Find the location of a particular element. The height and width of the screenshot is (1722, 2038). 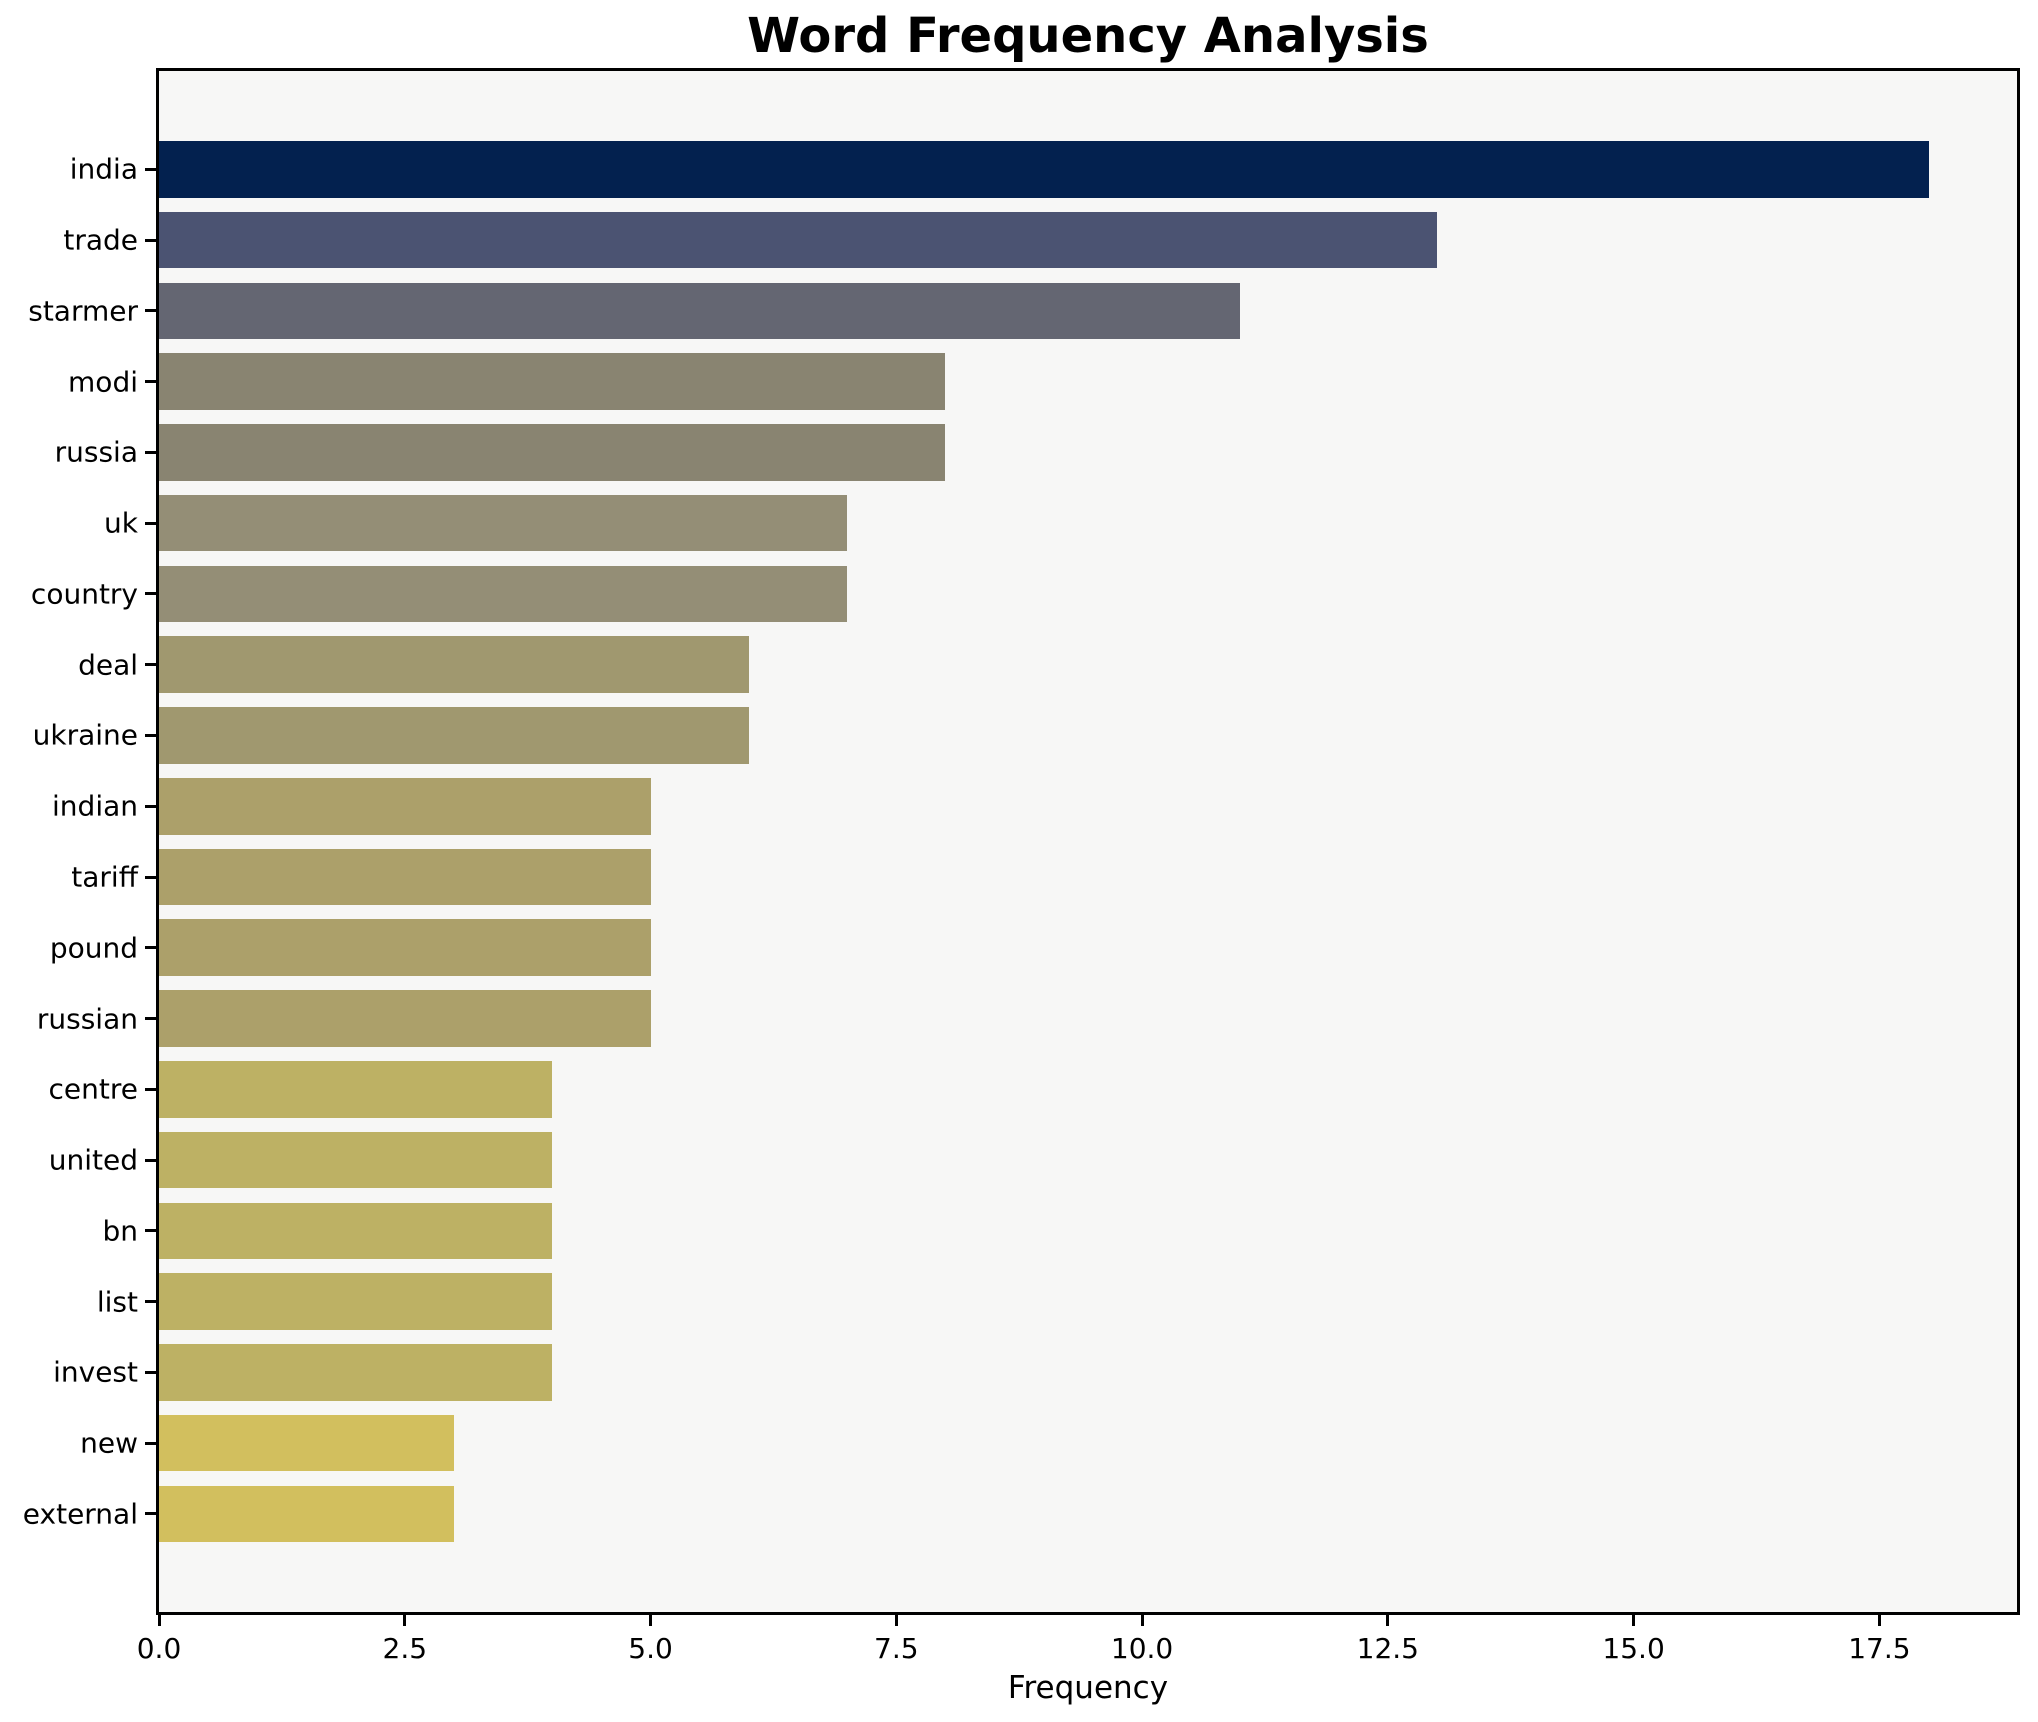

y-tick-label-tariff: tariff is located at coordinates (104, 877).